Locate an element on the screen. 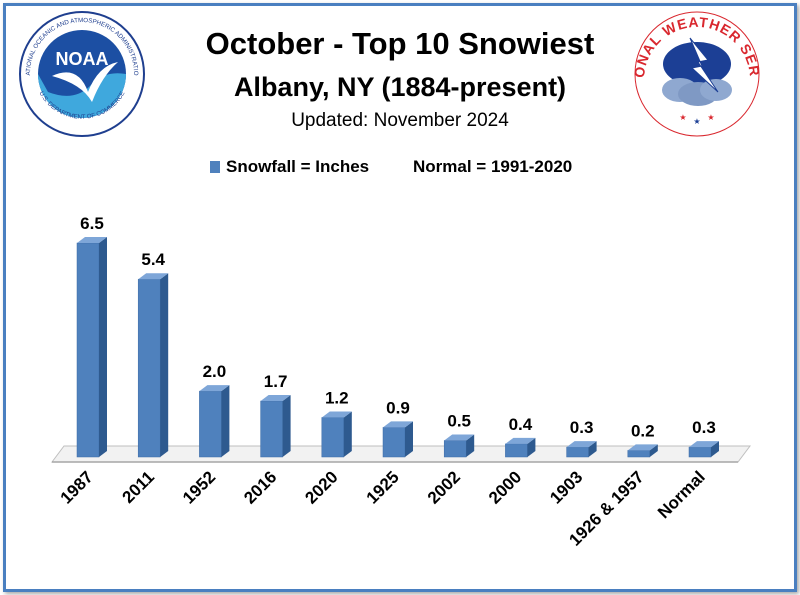 This screenshot has width=800, height=595. category-label: 1903 is located at coordinates (566, 487).